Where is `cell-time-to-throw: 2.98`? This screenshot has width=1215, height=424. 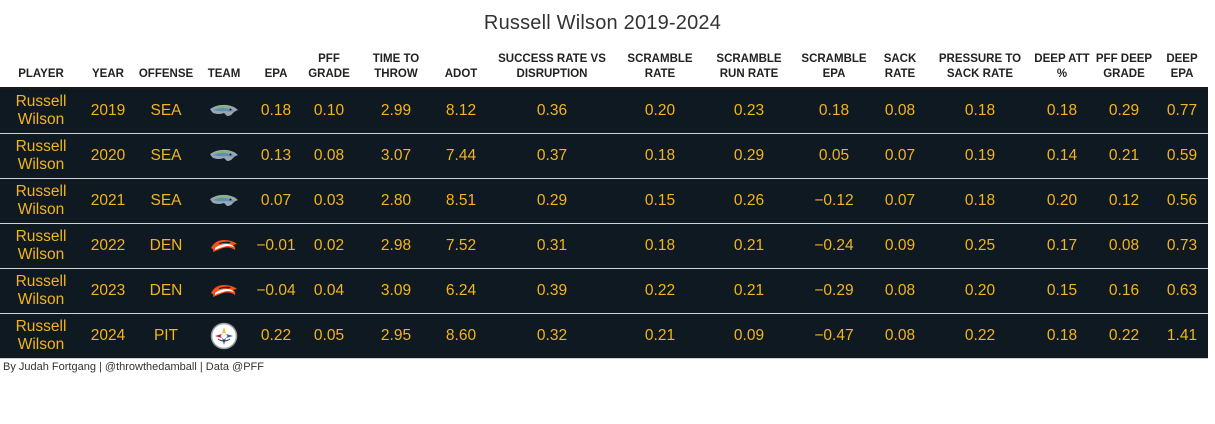
cell-time-to-throw: 2.98 is located at coordinates (396, 246).